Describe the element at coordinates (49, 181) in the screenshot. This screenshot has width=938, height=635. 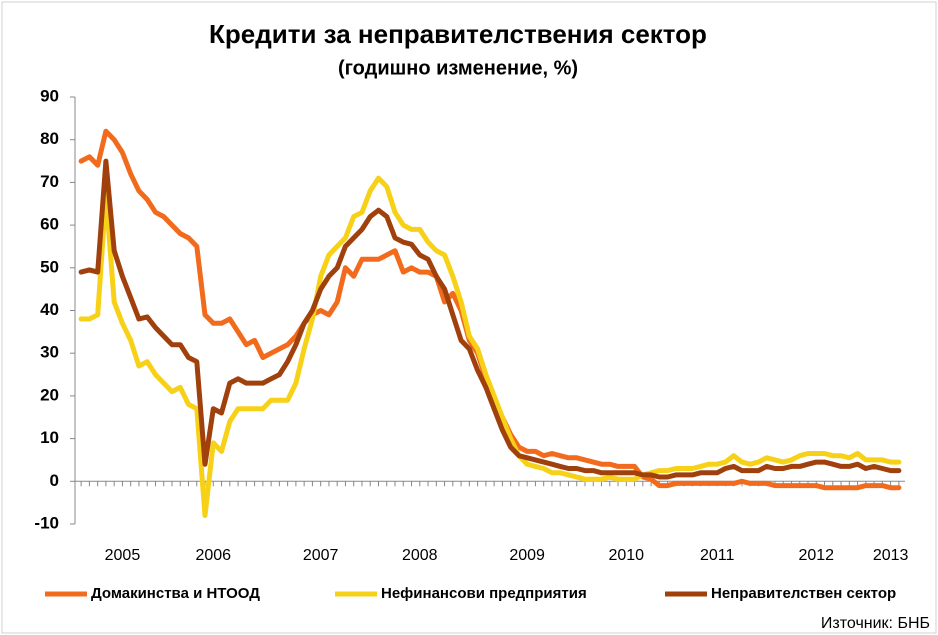
I see `y-tick-label: 70` at that location.